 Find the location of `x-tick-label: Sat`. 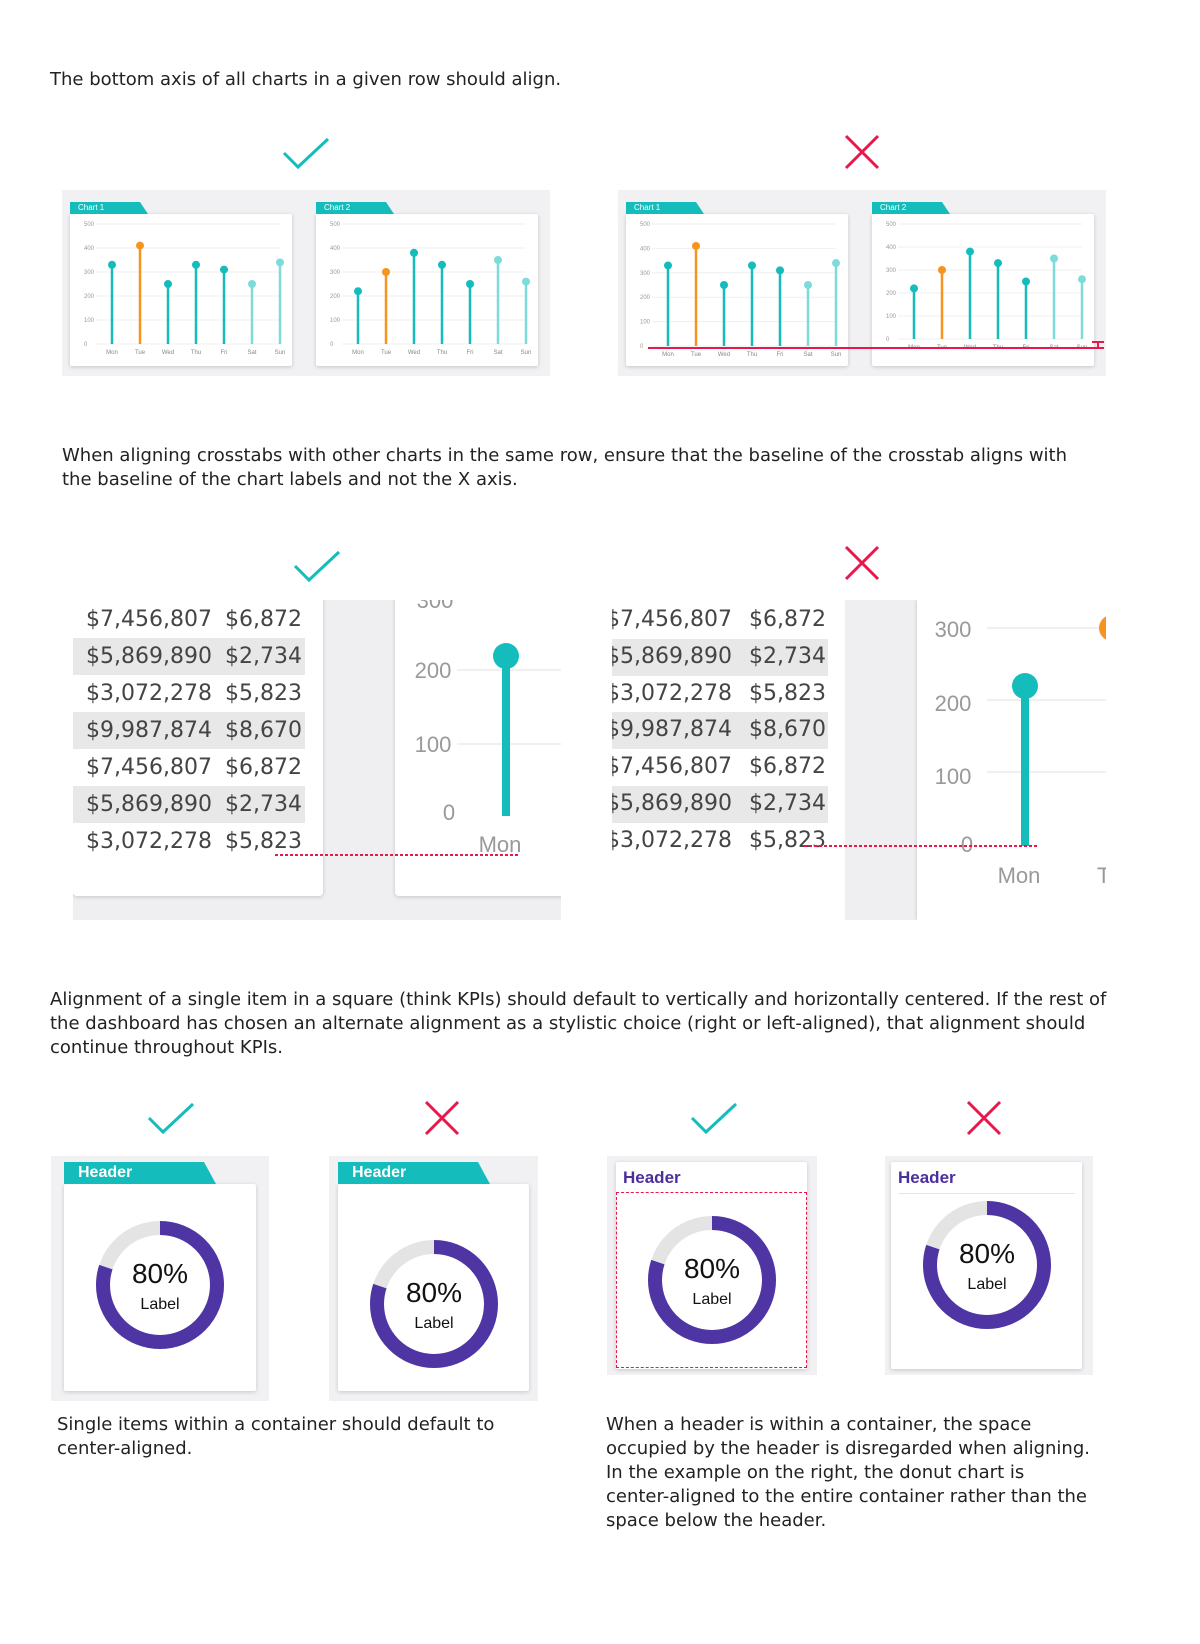

x-tick-label: Sat is located at coordinates (251, 353).